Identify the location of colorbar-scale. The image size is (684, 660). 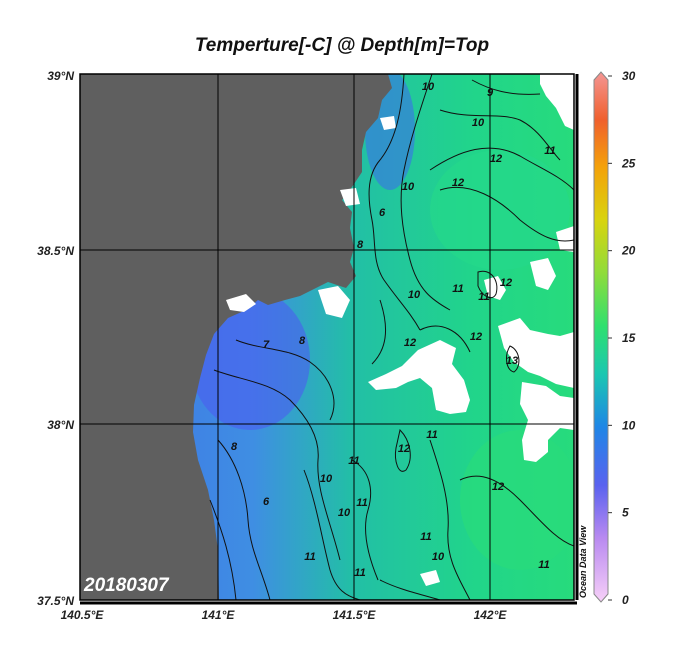
(601, 337).